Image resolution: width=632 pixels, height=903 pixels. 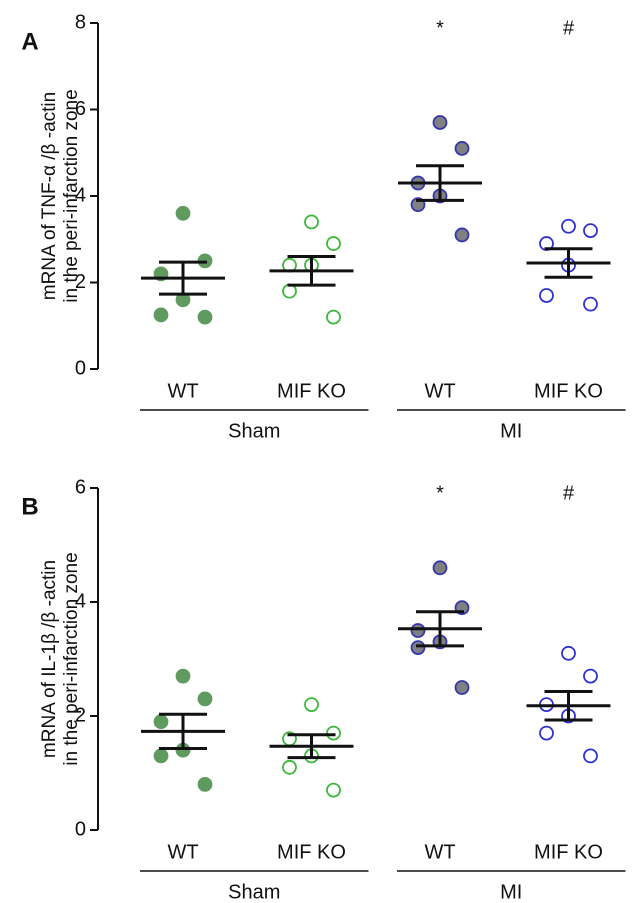 What do you see at coordinates (29, 41) in the screenshot?
I see `panel-label: A` at bounding box center [29, 41].